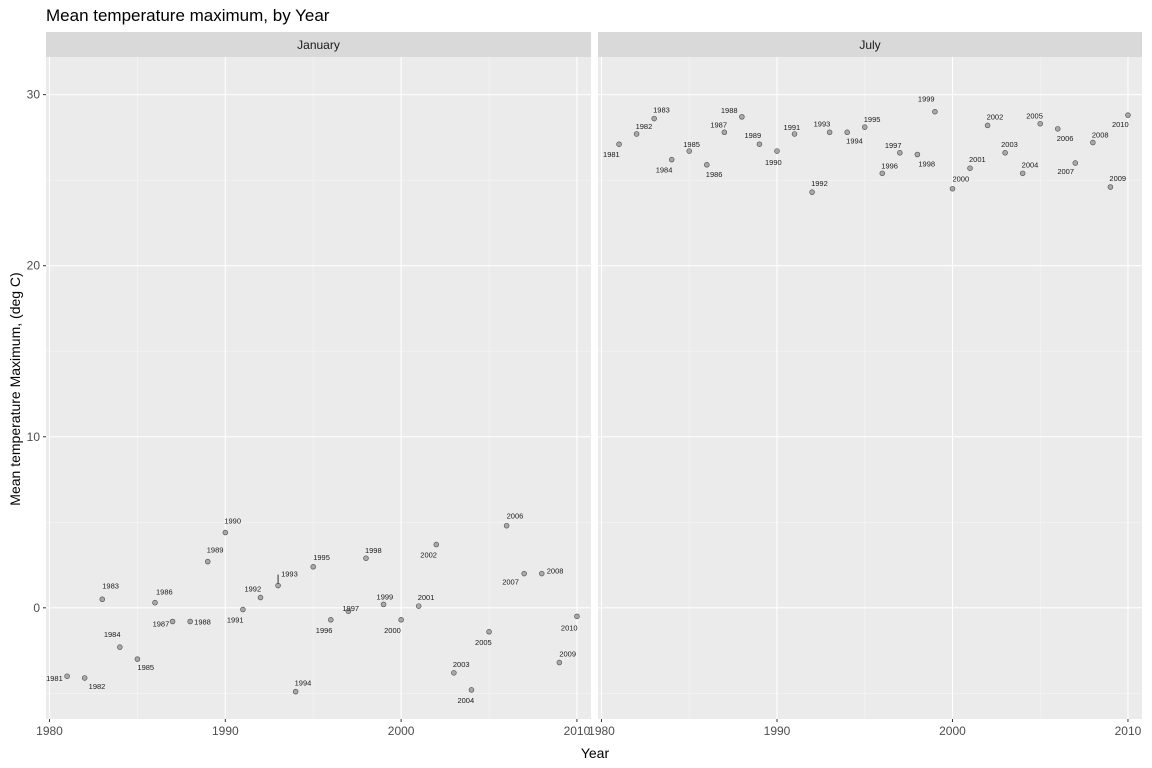 The width and height of the screenshot is (1152, 768). Describe the element at coordinates (172, 621) in the screenshot. I see `data-point-1987` at that location.